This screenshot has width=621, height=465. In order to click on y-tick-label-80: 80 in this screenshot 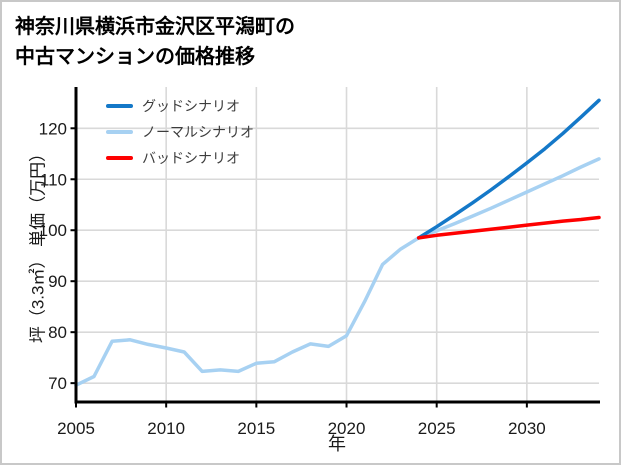, I will do `click(57, 332)`.